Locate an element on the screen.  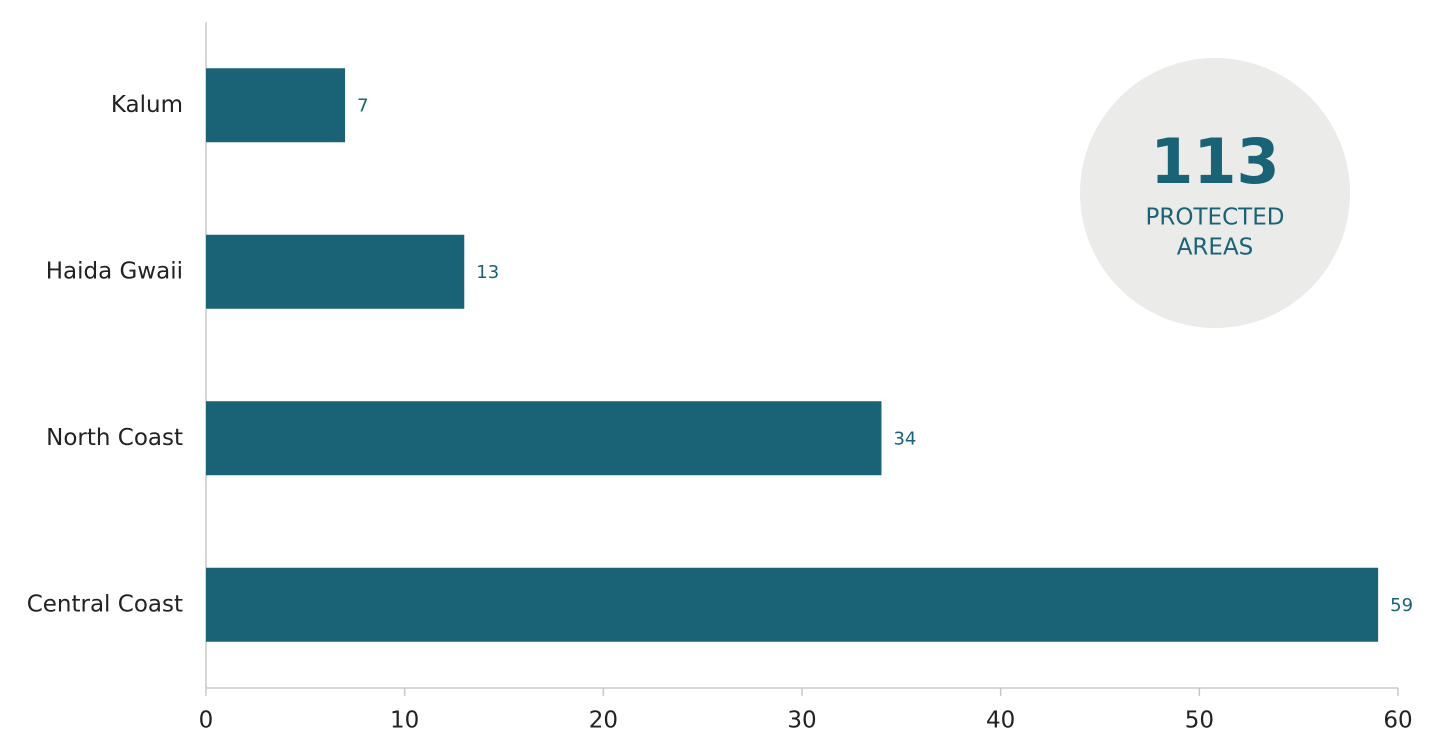
x-tick-label: 60 is located at coordinates (1397, 721).